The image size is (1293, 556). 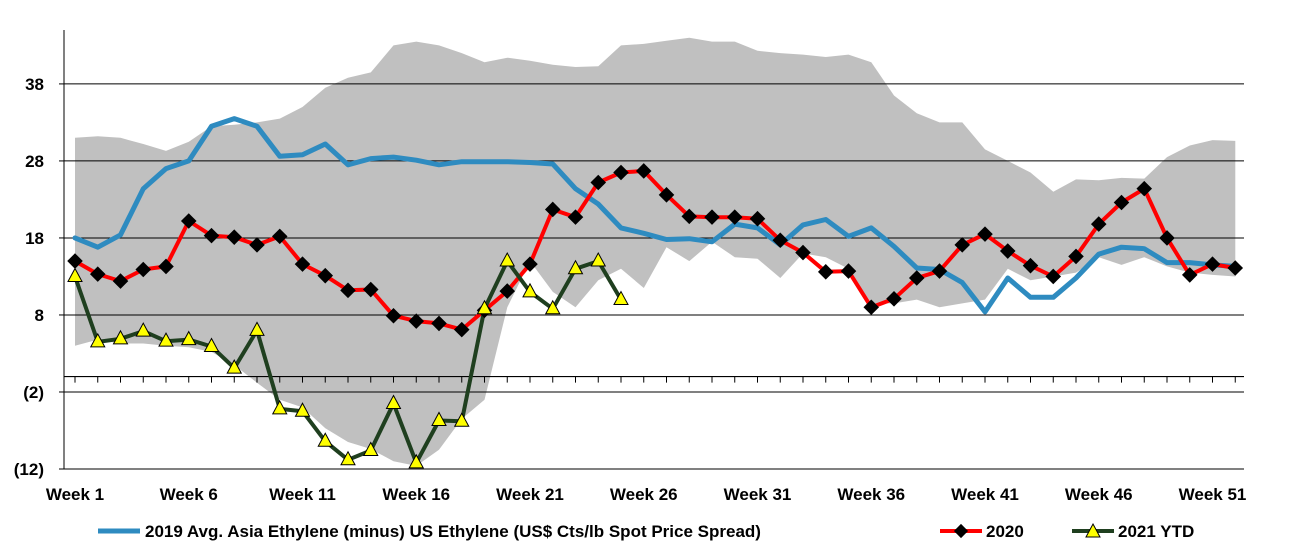 What do you see at coordinates (530, 494) in the screenshot?
I see `x-tick-label: Week 21` at bounding box center [530, 494].